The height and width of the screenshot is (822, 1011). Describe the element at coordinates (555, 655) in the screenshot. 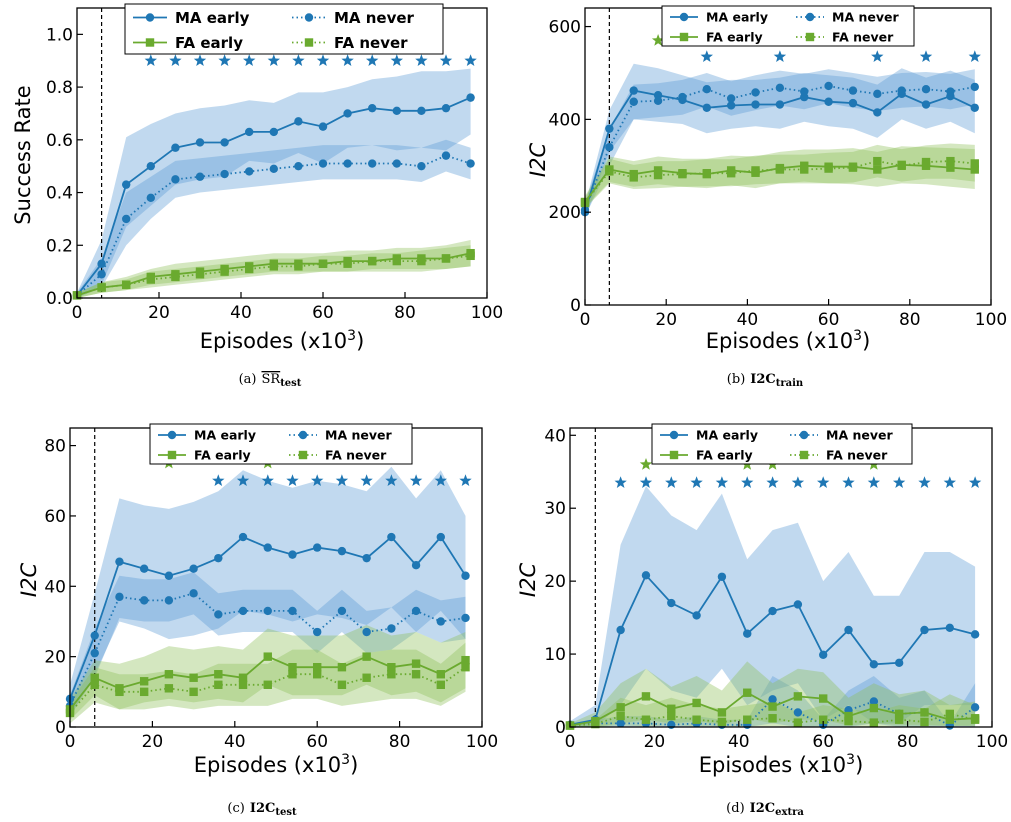

I see `y-tick-label: 10` at that location.